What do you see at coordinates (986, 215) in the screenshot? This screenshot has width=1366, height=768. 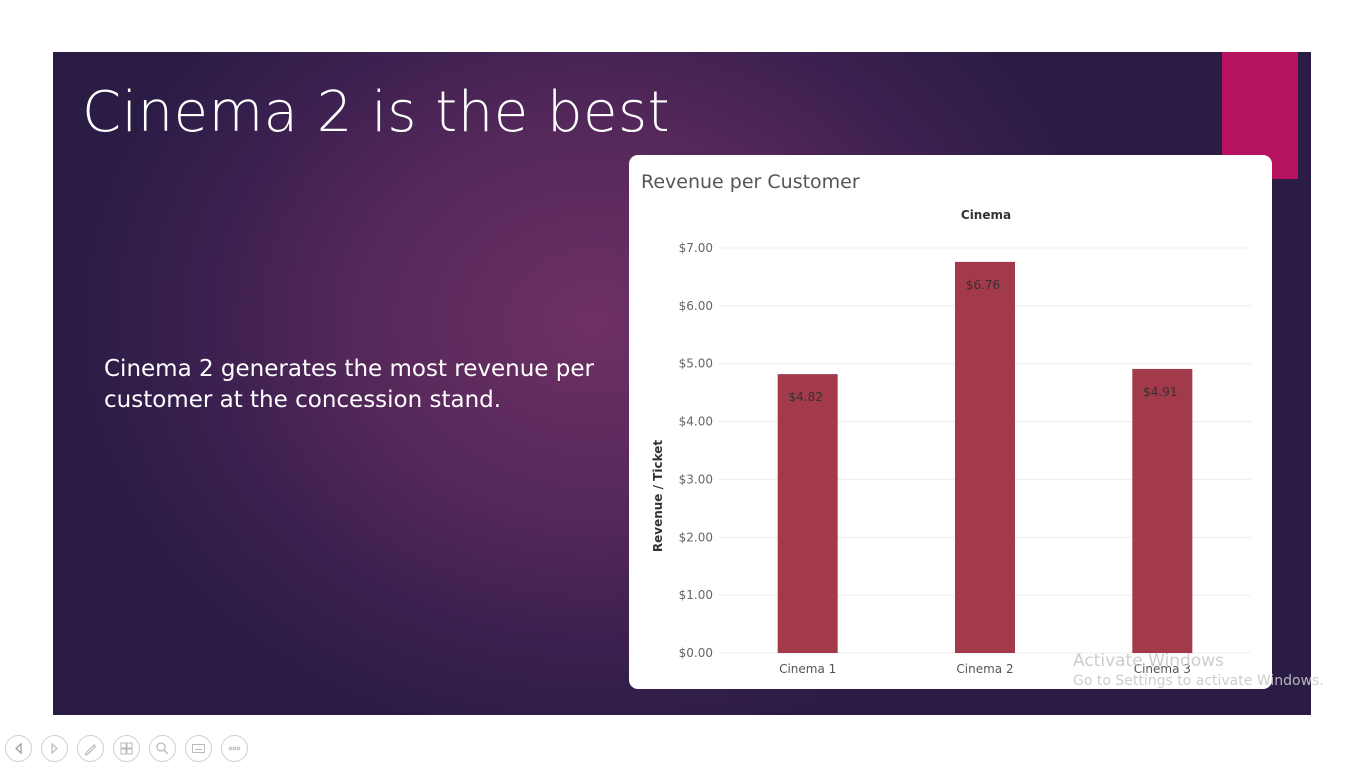 I see `chart-column-header: Cinema` at bounding box center [986, 215].